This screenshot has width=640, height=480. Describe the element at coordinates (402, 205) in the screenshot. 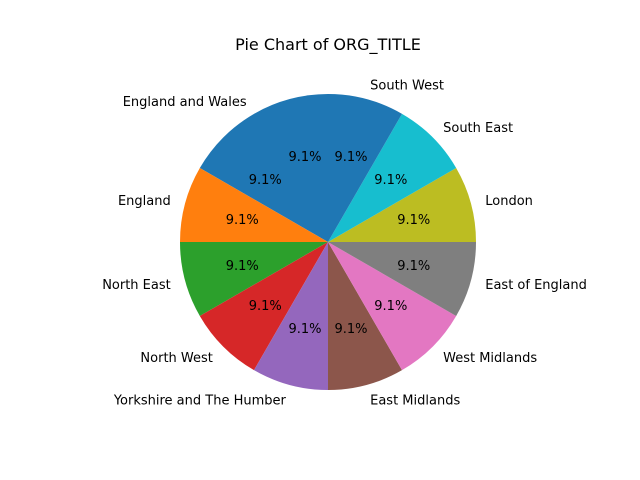

I see `pie-slice-london` at that location.